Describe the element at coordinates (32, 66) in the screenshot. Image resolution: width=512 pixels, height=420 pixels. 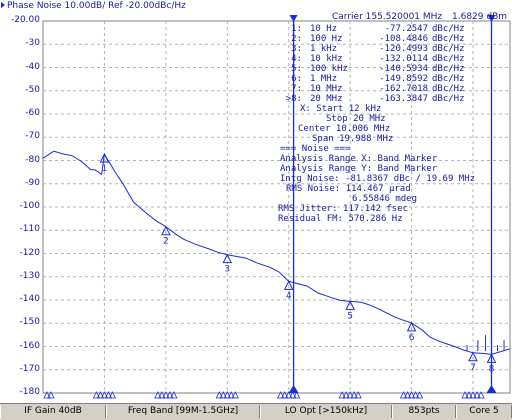
I see `y-axis-label: -40` at that location.